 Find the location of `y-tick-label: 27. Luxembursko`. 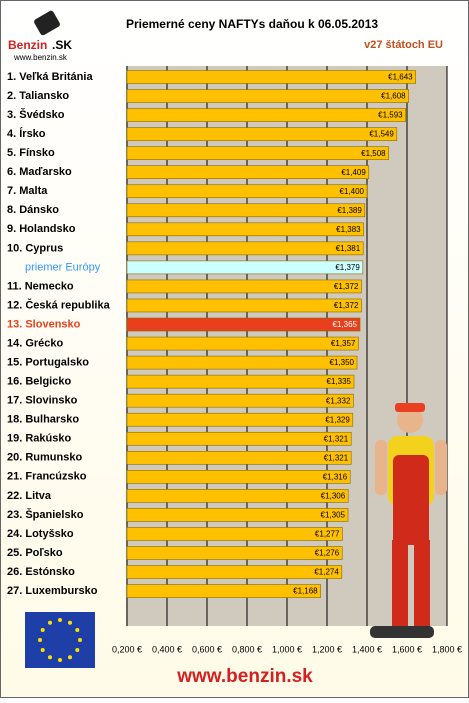

y-tick-label: 27. Luxembursko is located at coordinates (52, 591).